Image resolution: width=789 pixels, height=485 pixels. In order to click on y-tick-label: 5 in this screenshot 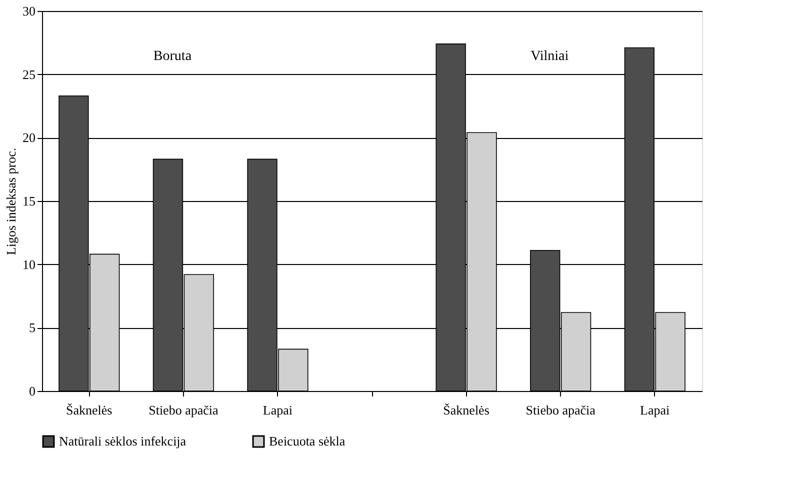, I will do `click(32, 328)`.